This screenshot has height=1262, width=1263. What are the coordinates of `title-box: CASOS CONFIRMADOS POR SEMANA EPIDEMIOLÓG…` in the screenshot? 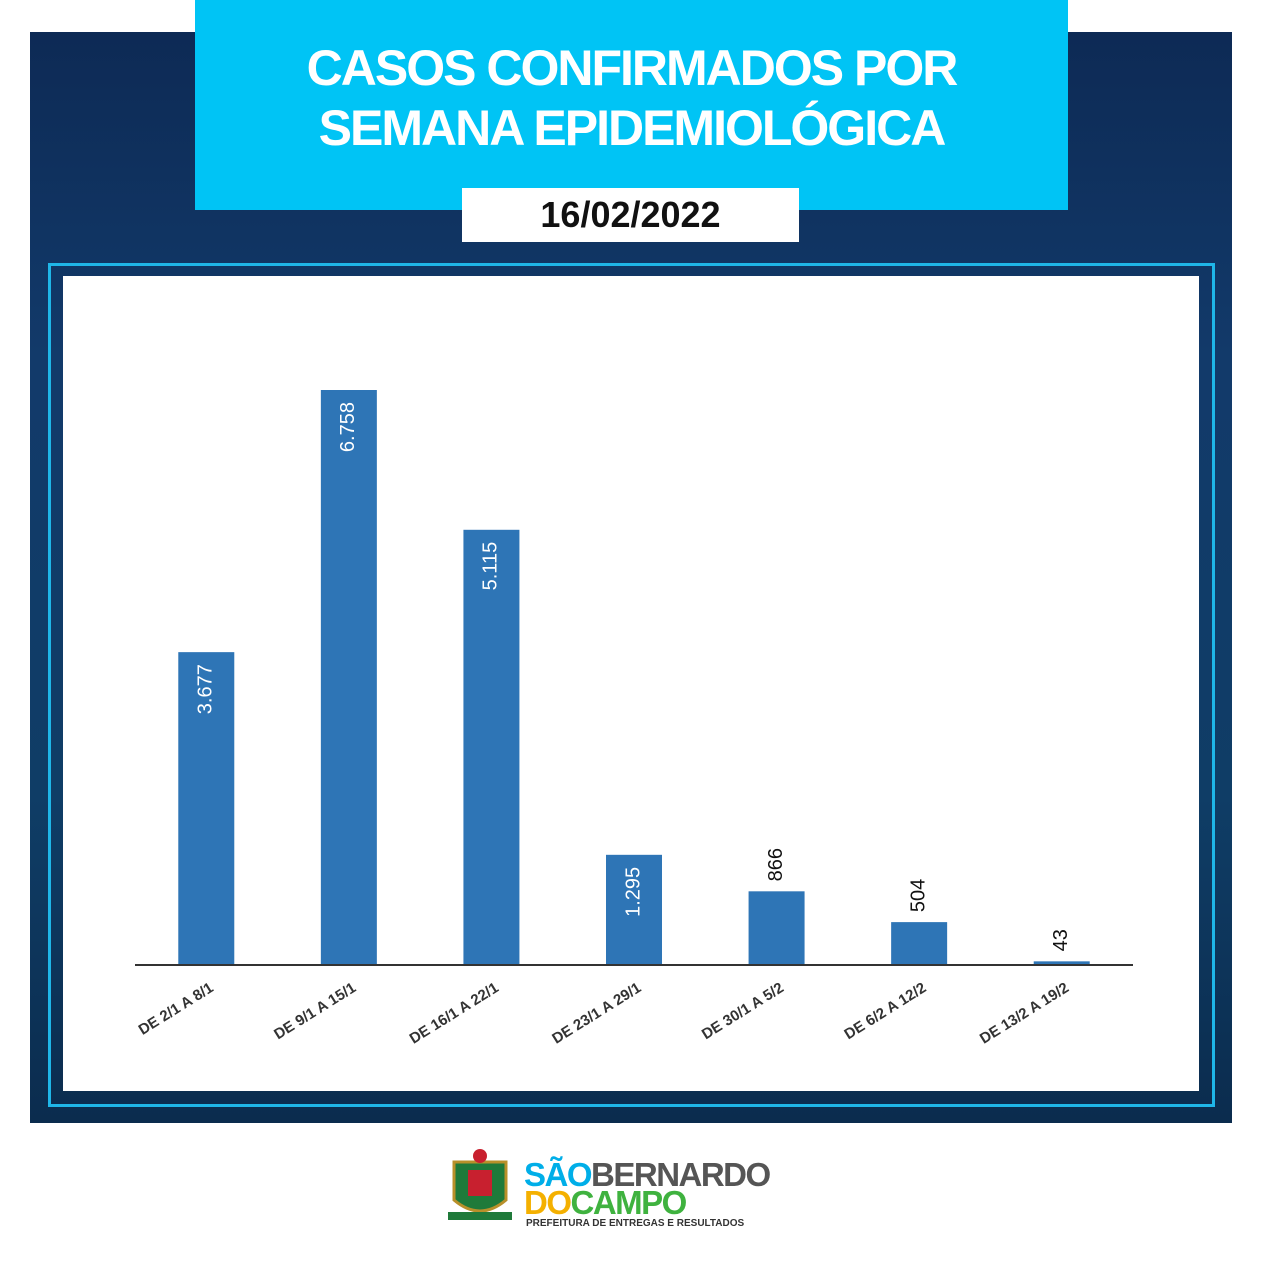 It's located at (631, 105).